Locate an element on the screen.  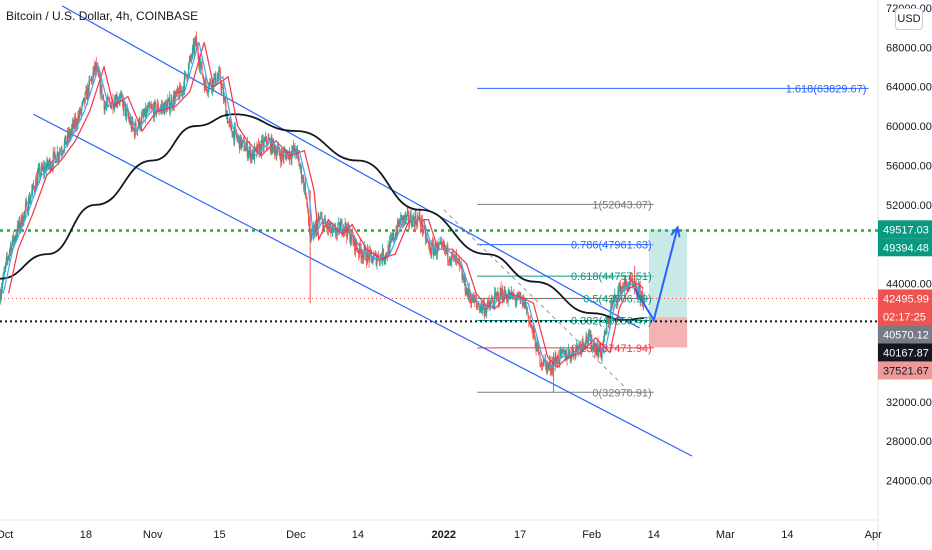
y-tick-label: 32000.00 is located at coordinates (909, 403).